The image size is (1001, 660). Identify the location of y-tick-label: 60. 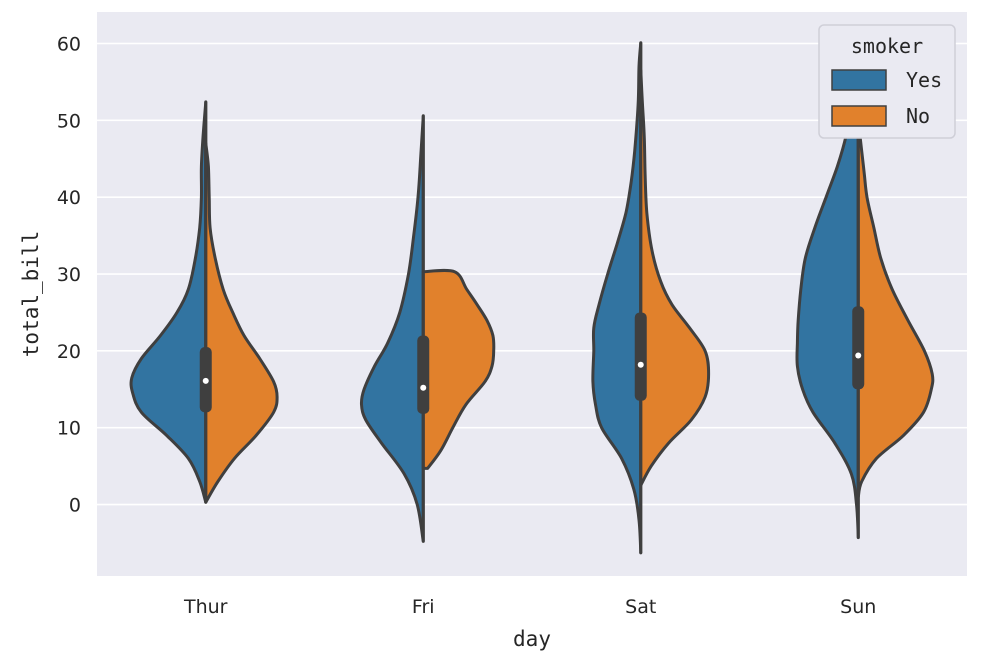
(69, 45).